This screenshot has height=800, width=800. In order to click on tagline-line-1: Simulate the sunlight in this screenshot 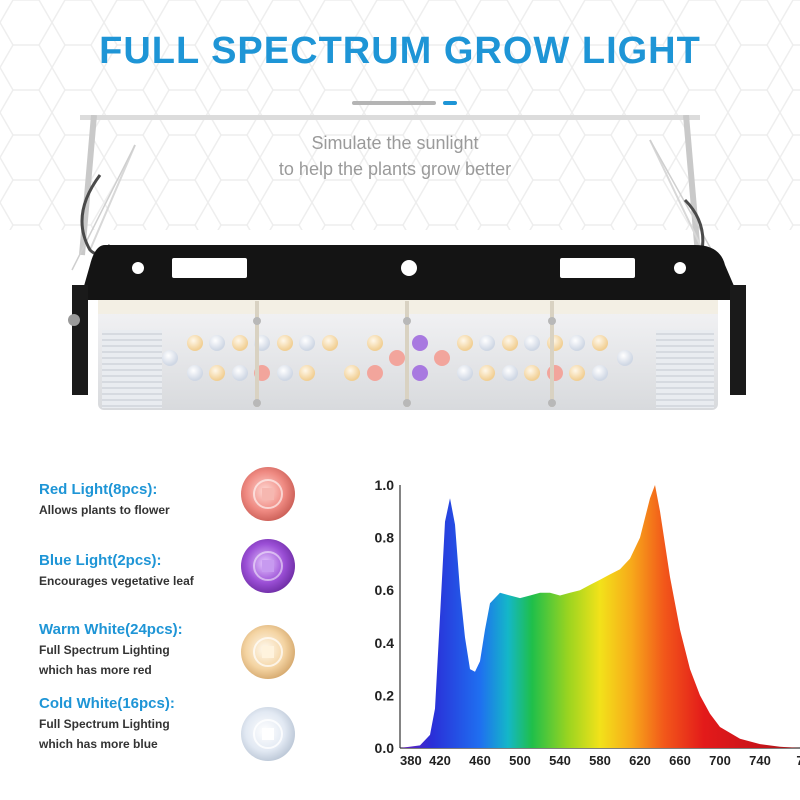, I will do `click(395, 143)`.